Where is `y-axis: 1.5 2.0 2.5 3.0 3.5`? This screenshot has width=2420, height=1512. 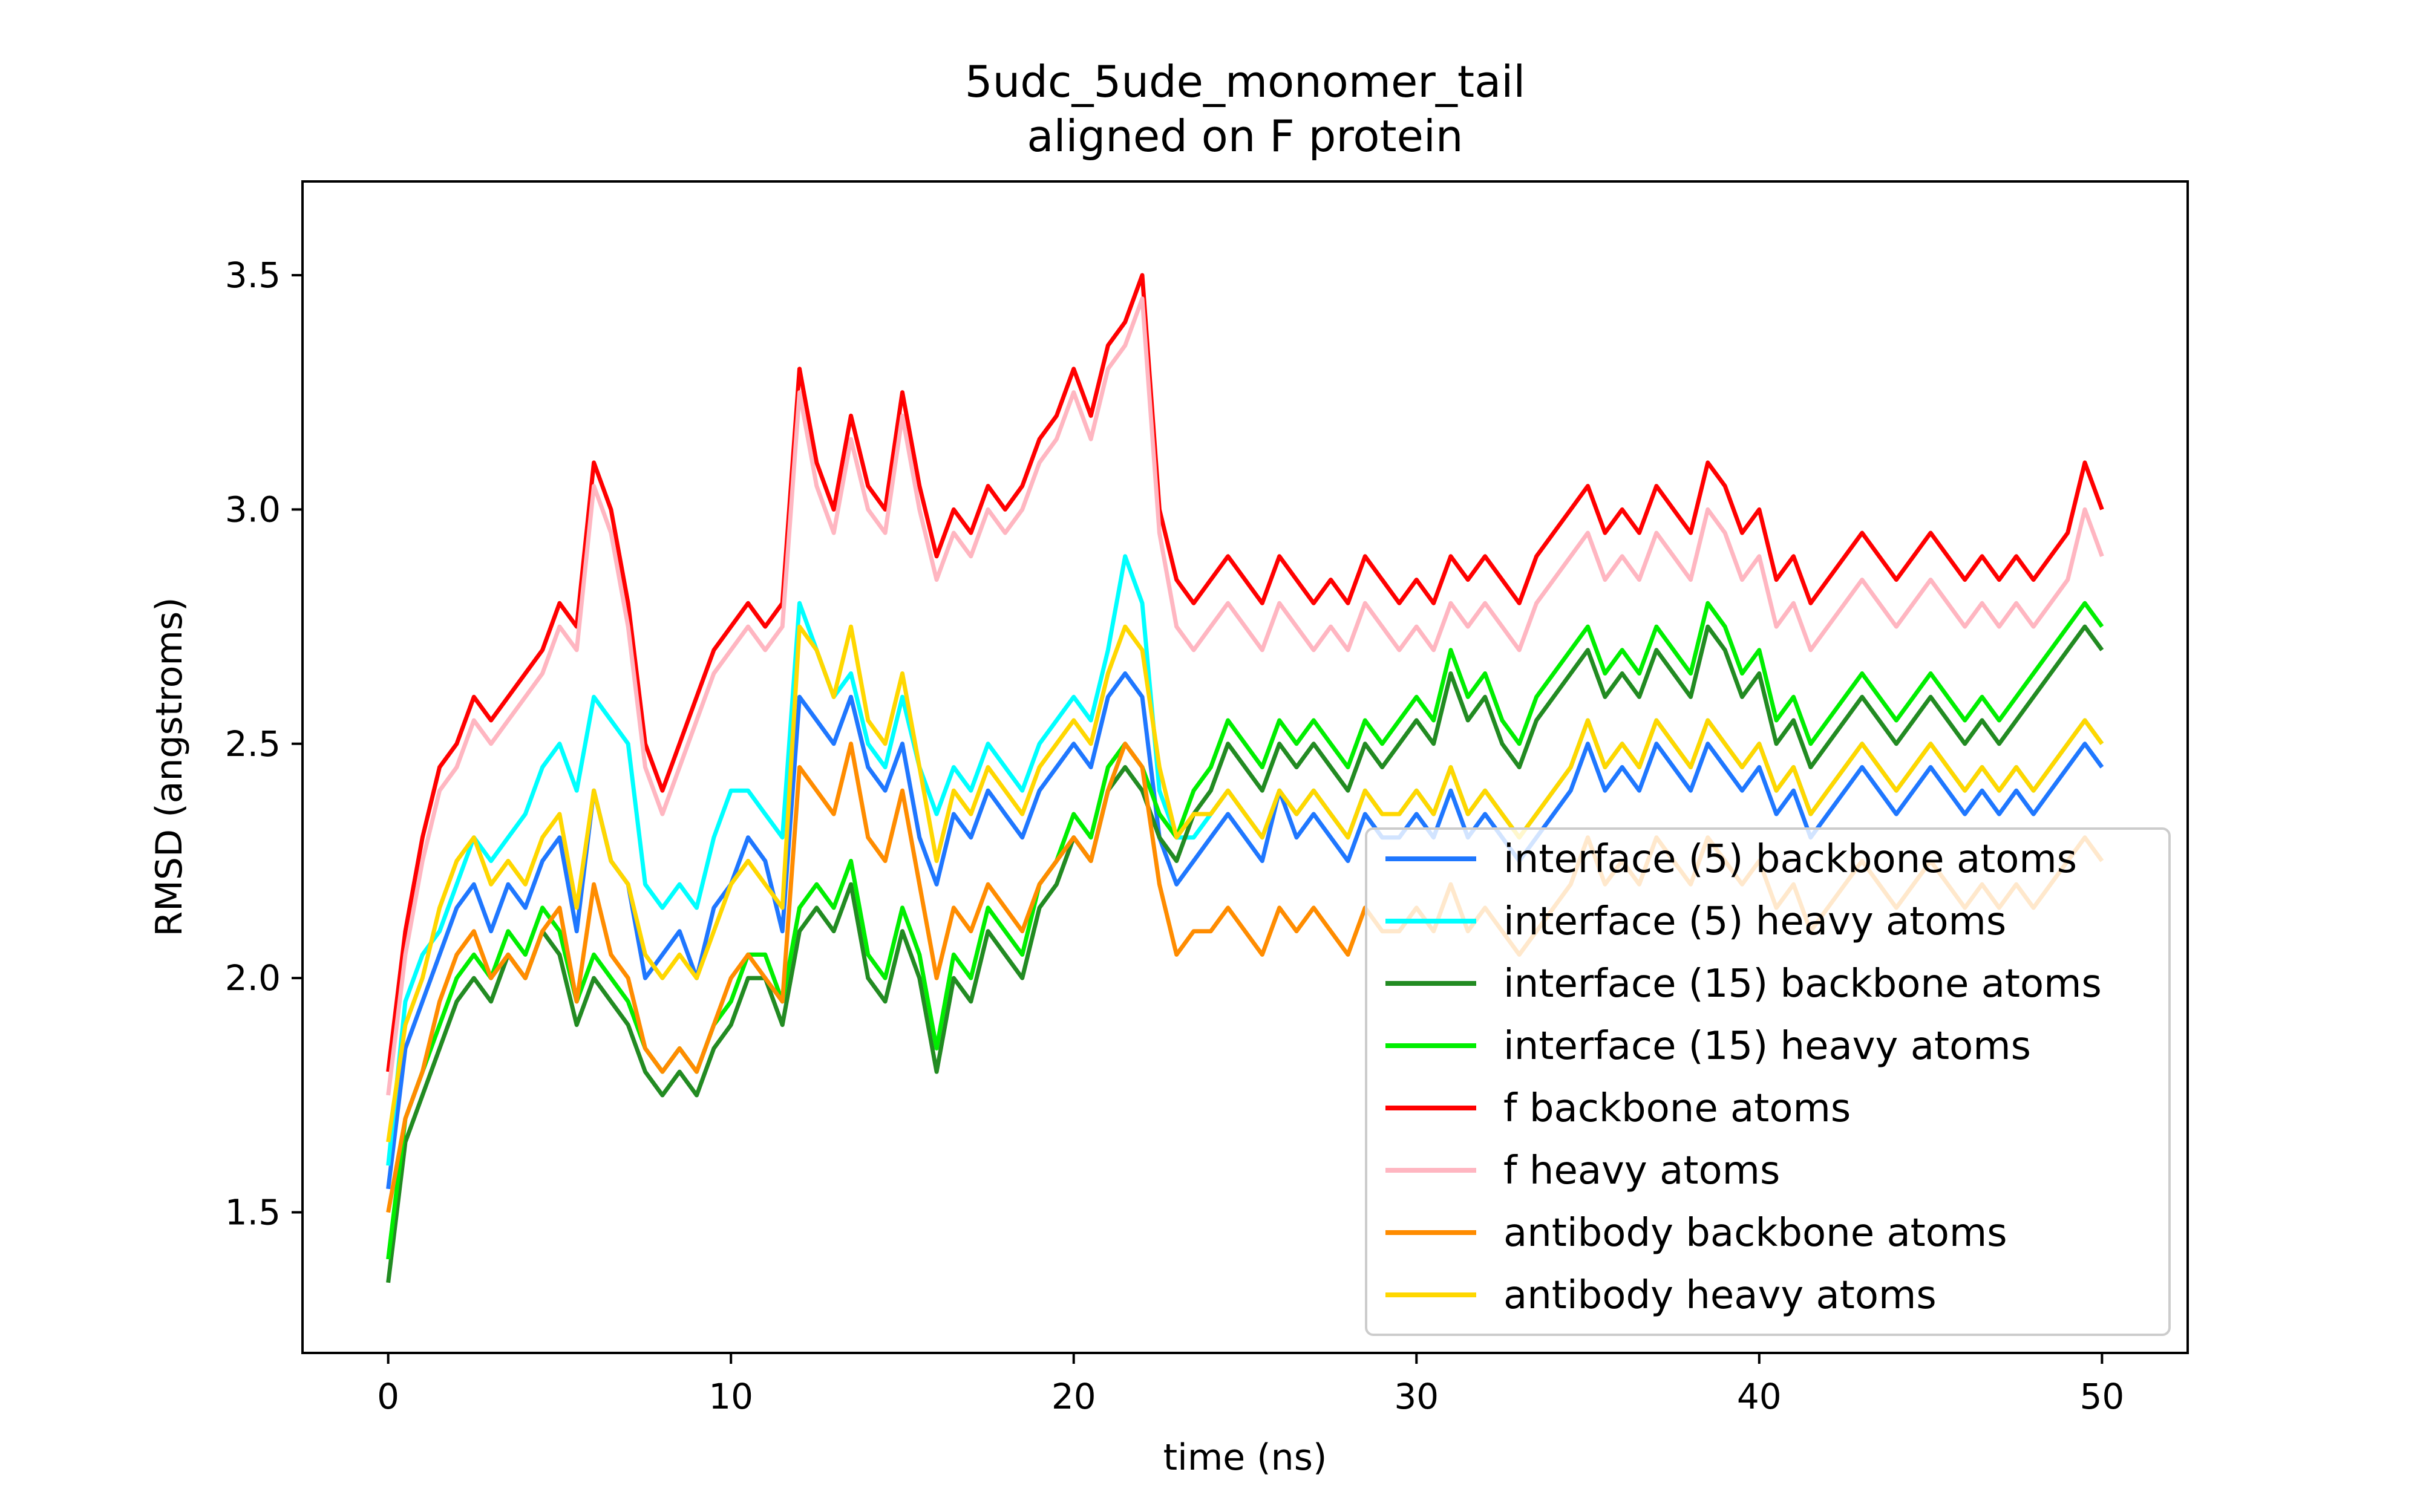
y-axis: 1.5 2.0 2.5 3.0 3.5 is located at coordinates (263, 744).